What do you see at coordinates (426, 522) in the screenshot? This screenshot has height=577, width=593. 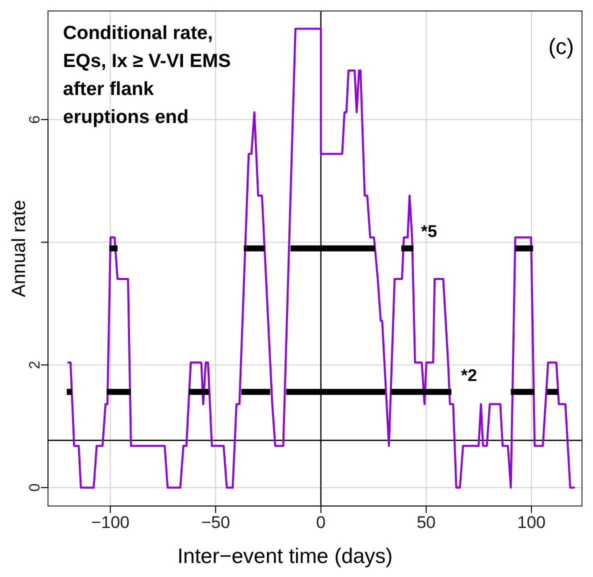 I see `x-tick-label: 50` at bounding box center [426, 522].